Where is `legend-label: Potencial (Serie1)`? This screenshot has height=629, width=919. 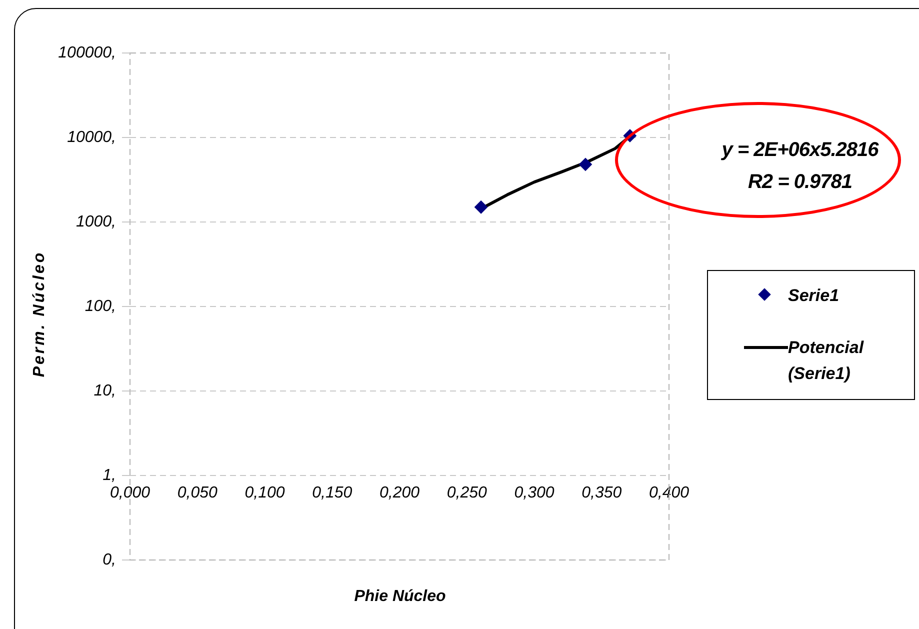
legend-label: Potencial (Serie1) is located at coordinates (826, 361).